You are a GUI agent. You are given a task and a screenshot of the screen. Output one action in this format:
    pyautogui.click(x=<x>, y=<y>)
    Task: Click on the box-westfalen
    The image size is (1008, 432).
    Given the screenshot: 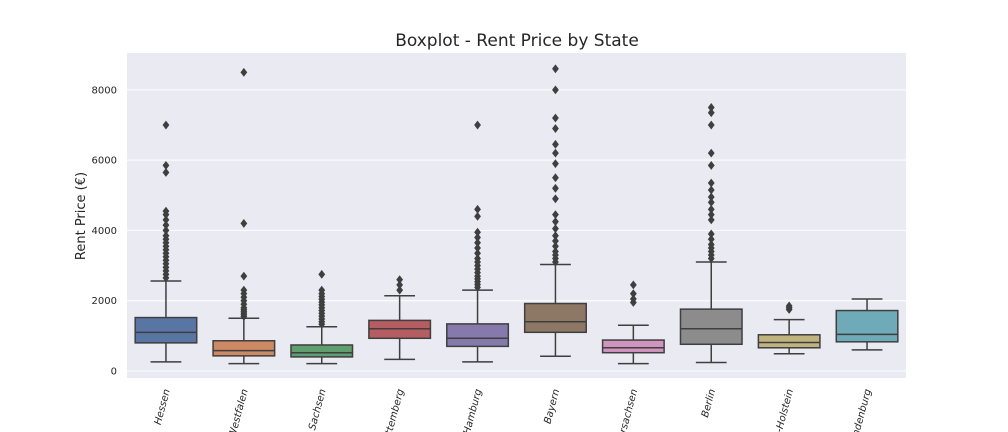 What is the action you would take?
    pyautogui.click(x=244, y=216)
    